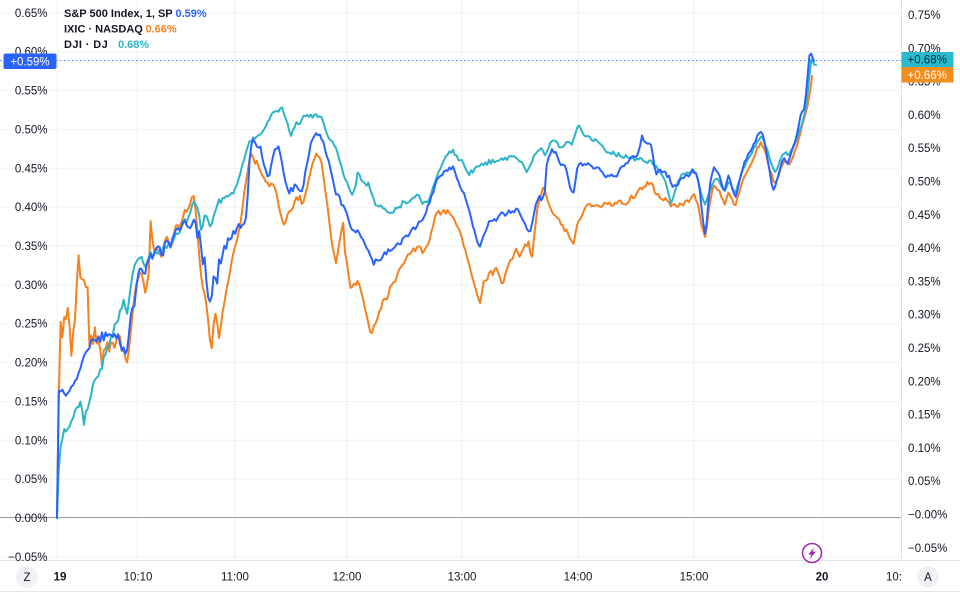  I want to click on svg-text: DJI · DJ, so click(86, 45).